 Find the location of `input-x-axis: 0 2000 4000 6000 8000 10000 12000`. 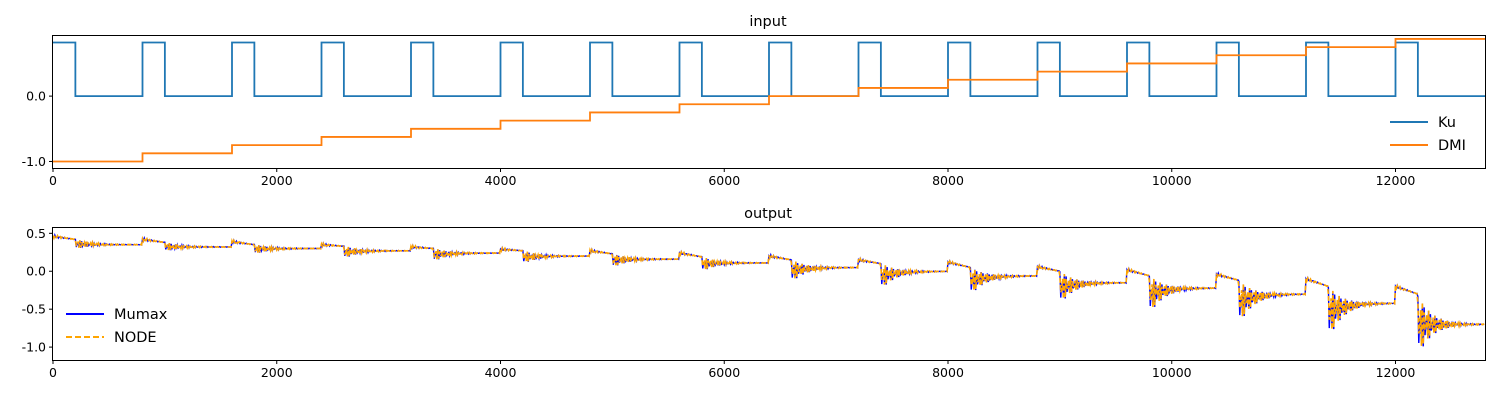

input-x-axis: 0 2000 4000 6000 8000 10000 12000 is located at coordinates (732, 178).